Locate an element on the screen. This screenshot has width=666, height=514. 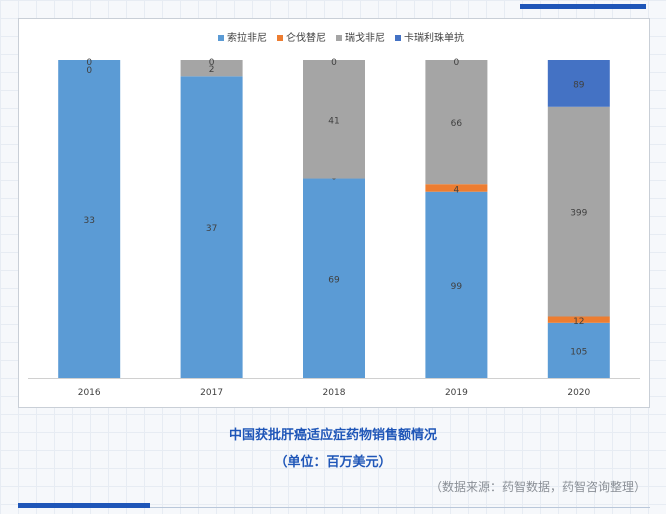
bar-segment-2019-s2 is located at coordinates (456, 122).